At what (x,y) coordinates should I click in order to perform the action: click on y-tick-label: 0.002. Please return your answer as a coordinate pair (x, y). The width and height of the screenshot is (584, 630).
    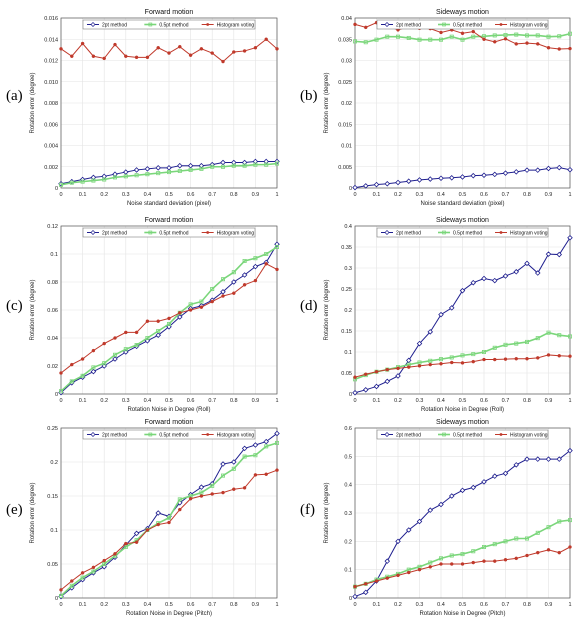
    Looking at the image, I should click on (51, 168).